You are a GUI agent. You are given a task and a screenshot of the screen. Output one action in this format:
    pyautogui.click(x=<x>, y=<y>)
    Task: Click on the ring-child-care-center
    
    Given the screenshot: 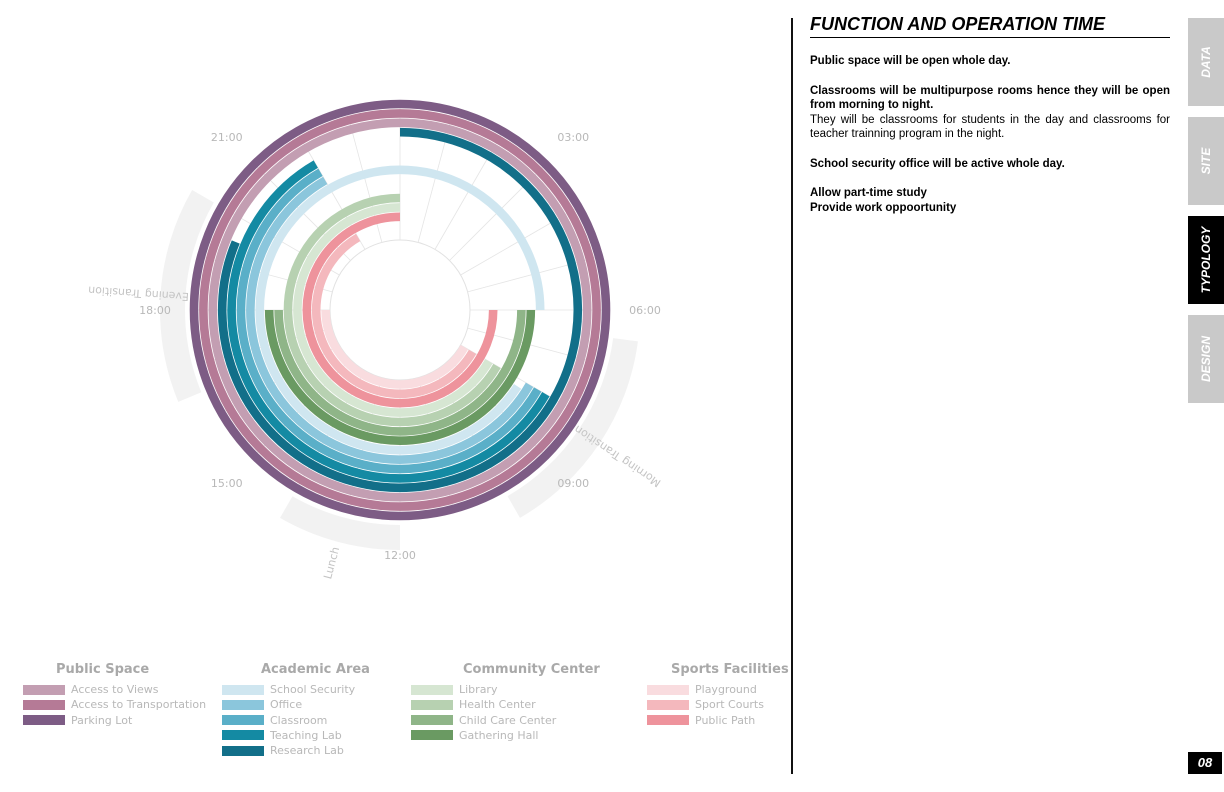 What is the action you would take?
    pyautogui.click(x=400, y=372)
    